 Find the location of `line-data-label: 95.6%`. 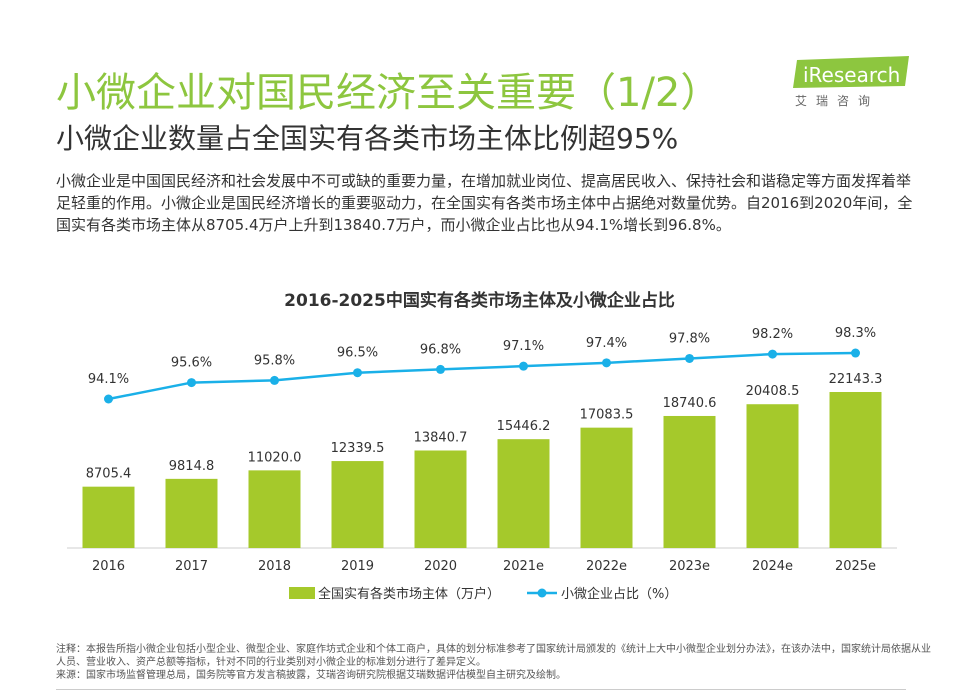

line-data-label: 95.6% is located at coordinates (191, 363).